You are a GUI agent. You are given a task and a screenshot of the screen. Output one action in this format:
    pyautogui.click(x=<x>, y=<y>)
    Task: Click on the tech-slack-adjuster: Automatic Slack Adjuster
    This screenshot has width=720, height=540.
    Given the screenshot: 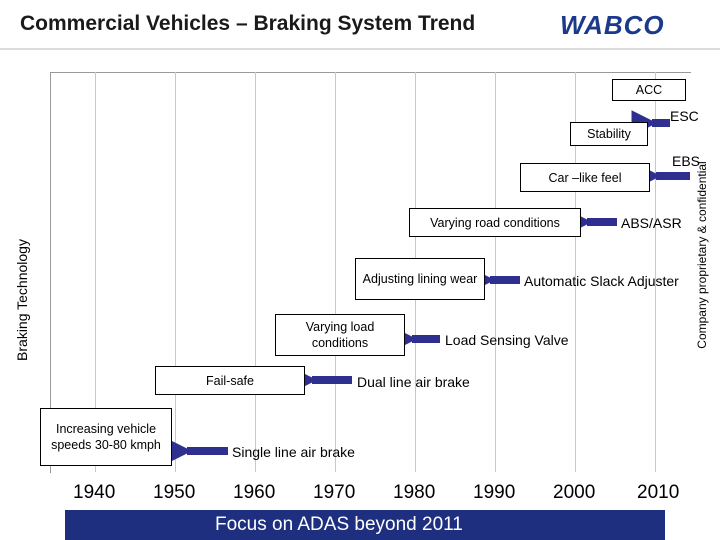 What is the action you would take?
    pyautogui.click(x=601, y=281)
    